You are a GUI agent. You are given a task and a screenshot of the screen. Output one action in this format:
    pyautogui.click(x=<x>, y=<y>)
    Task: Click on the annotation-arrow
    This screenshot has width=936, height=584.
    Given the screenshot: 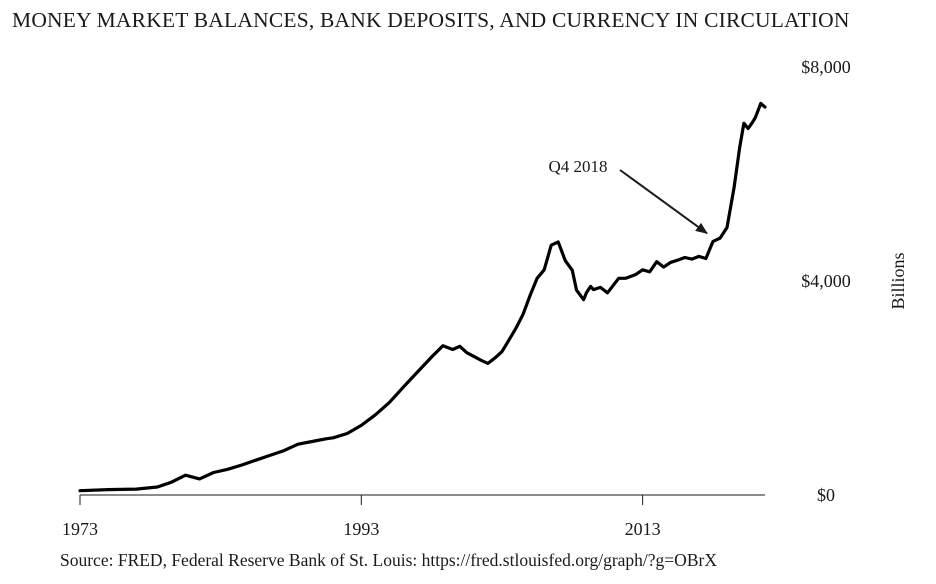 What is the action you would take?
    pyautogui.click(x=663, y=202)
    